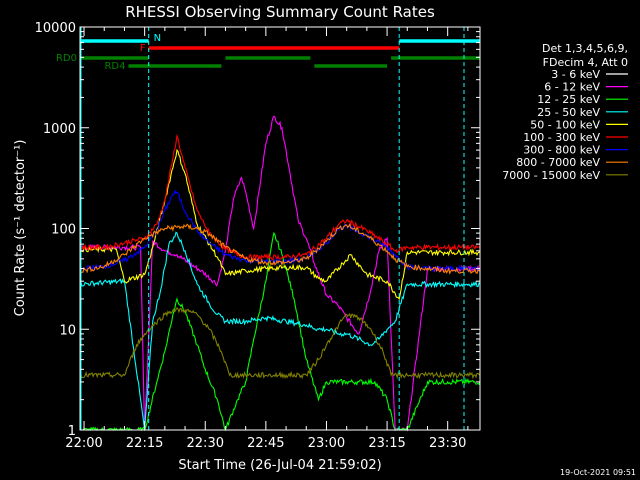 This screenshot has height=480, width=640. I want to click on legend-header-line-1: Det 1,3,4,5,6,9,, so click(585, 48).